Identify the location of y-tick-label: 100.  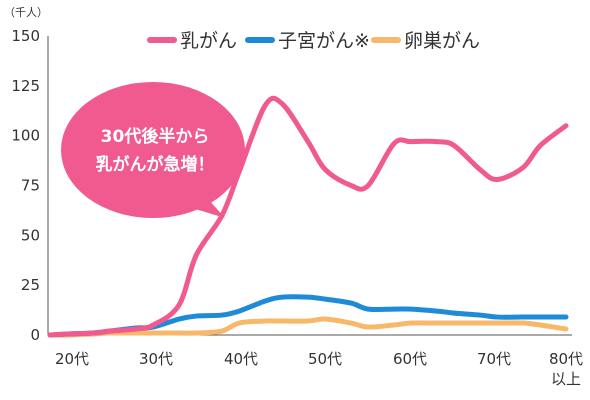
(25, 136).